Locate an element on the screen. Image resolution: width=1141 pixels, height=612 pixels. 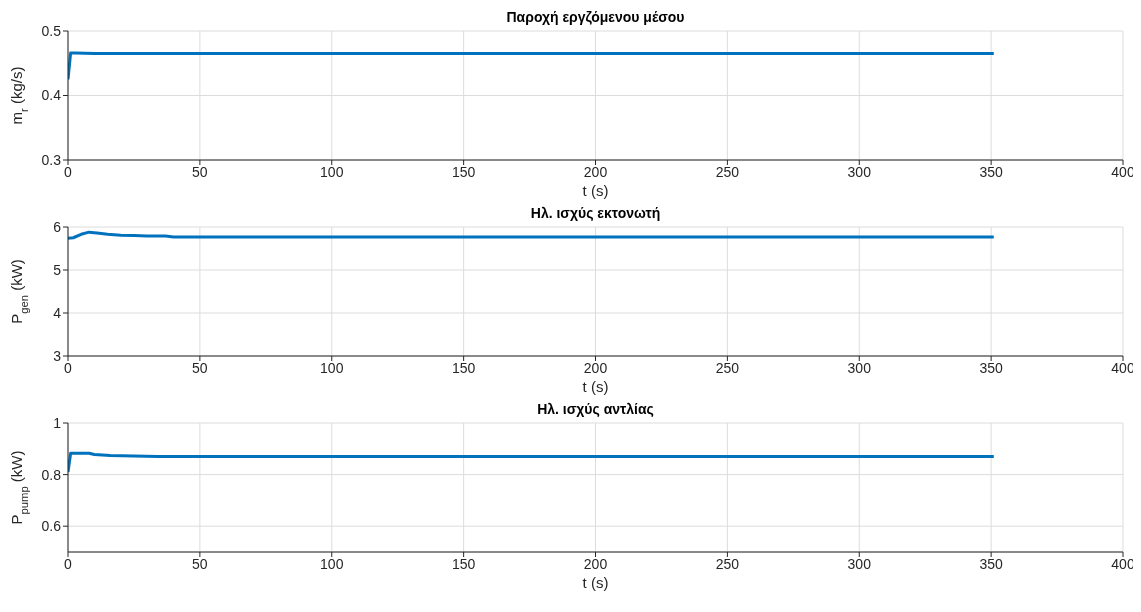
y-tick-label: 4 is located at coordinates (57, 312).